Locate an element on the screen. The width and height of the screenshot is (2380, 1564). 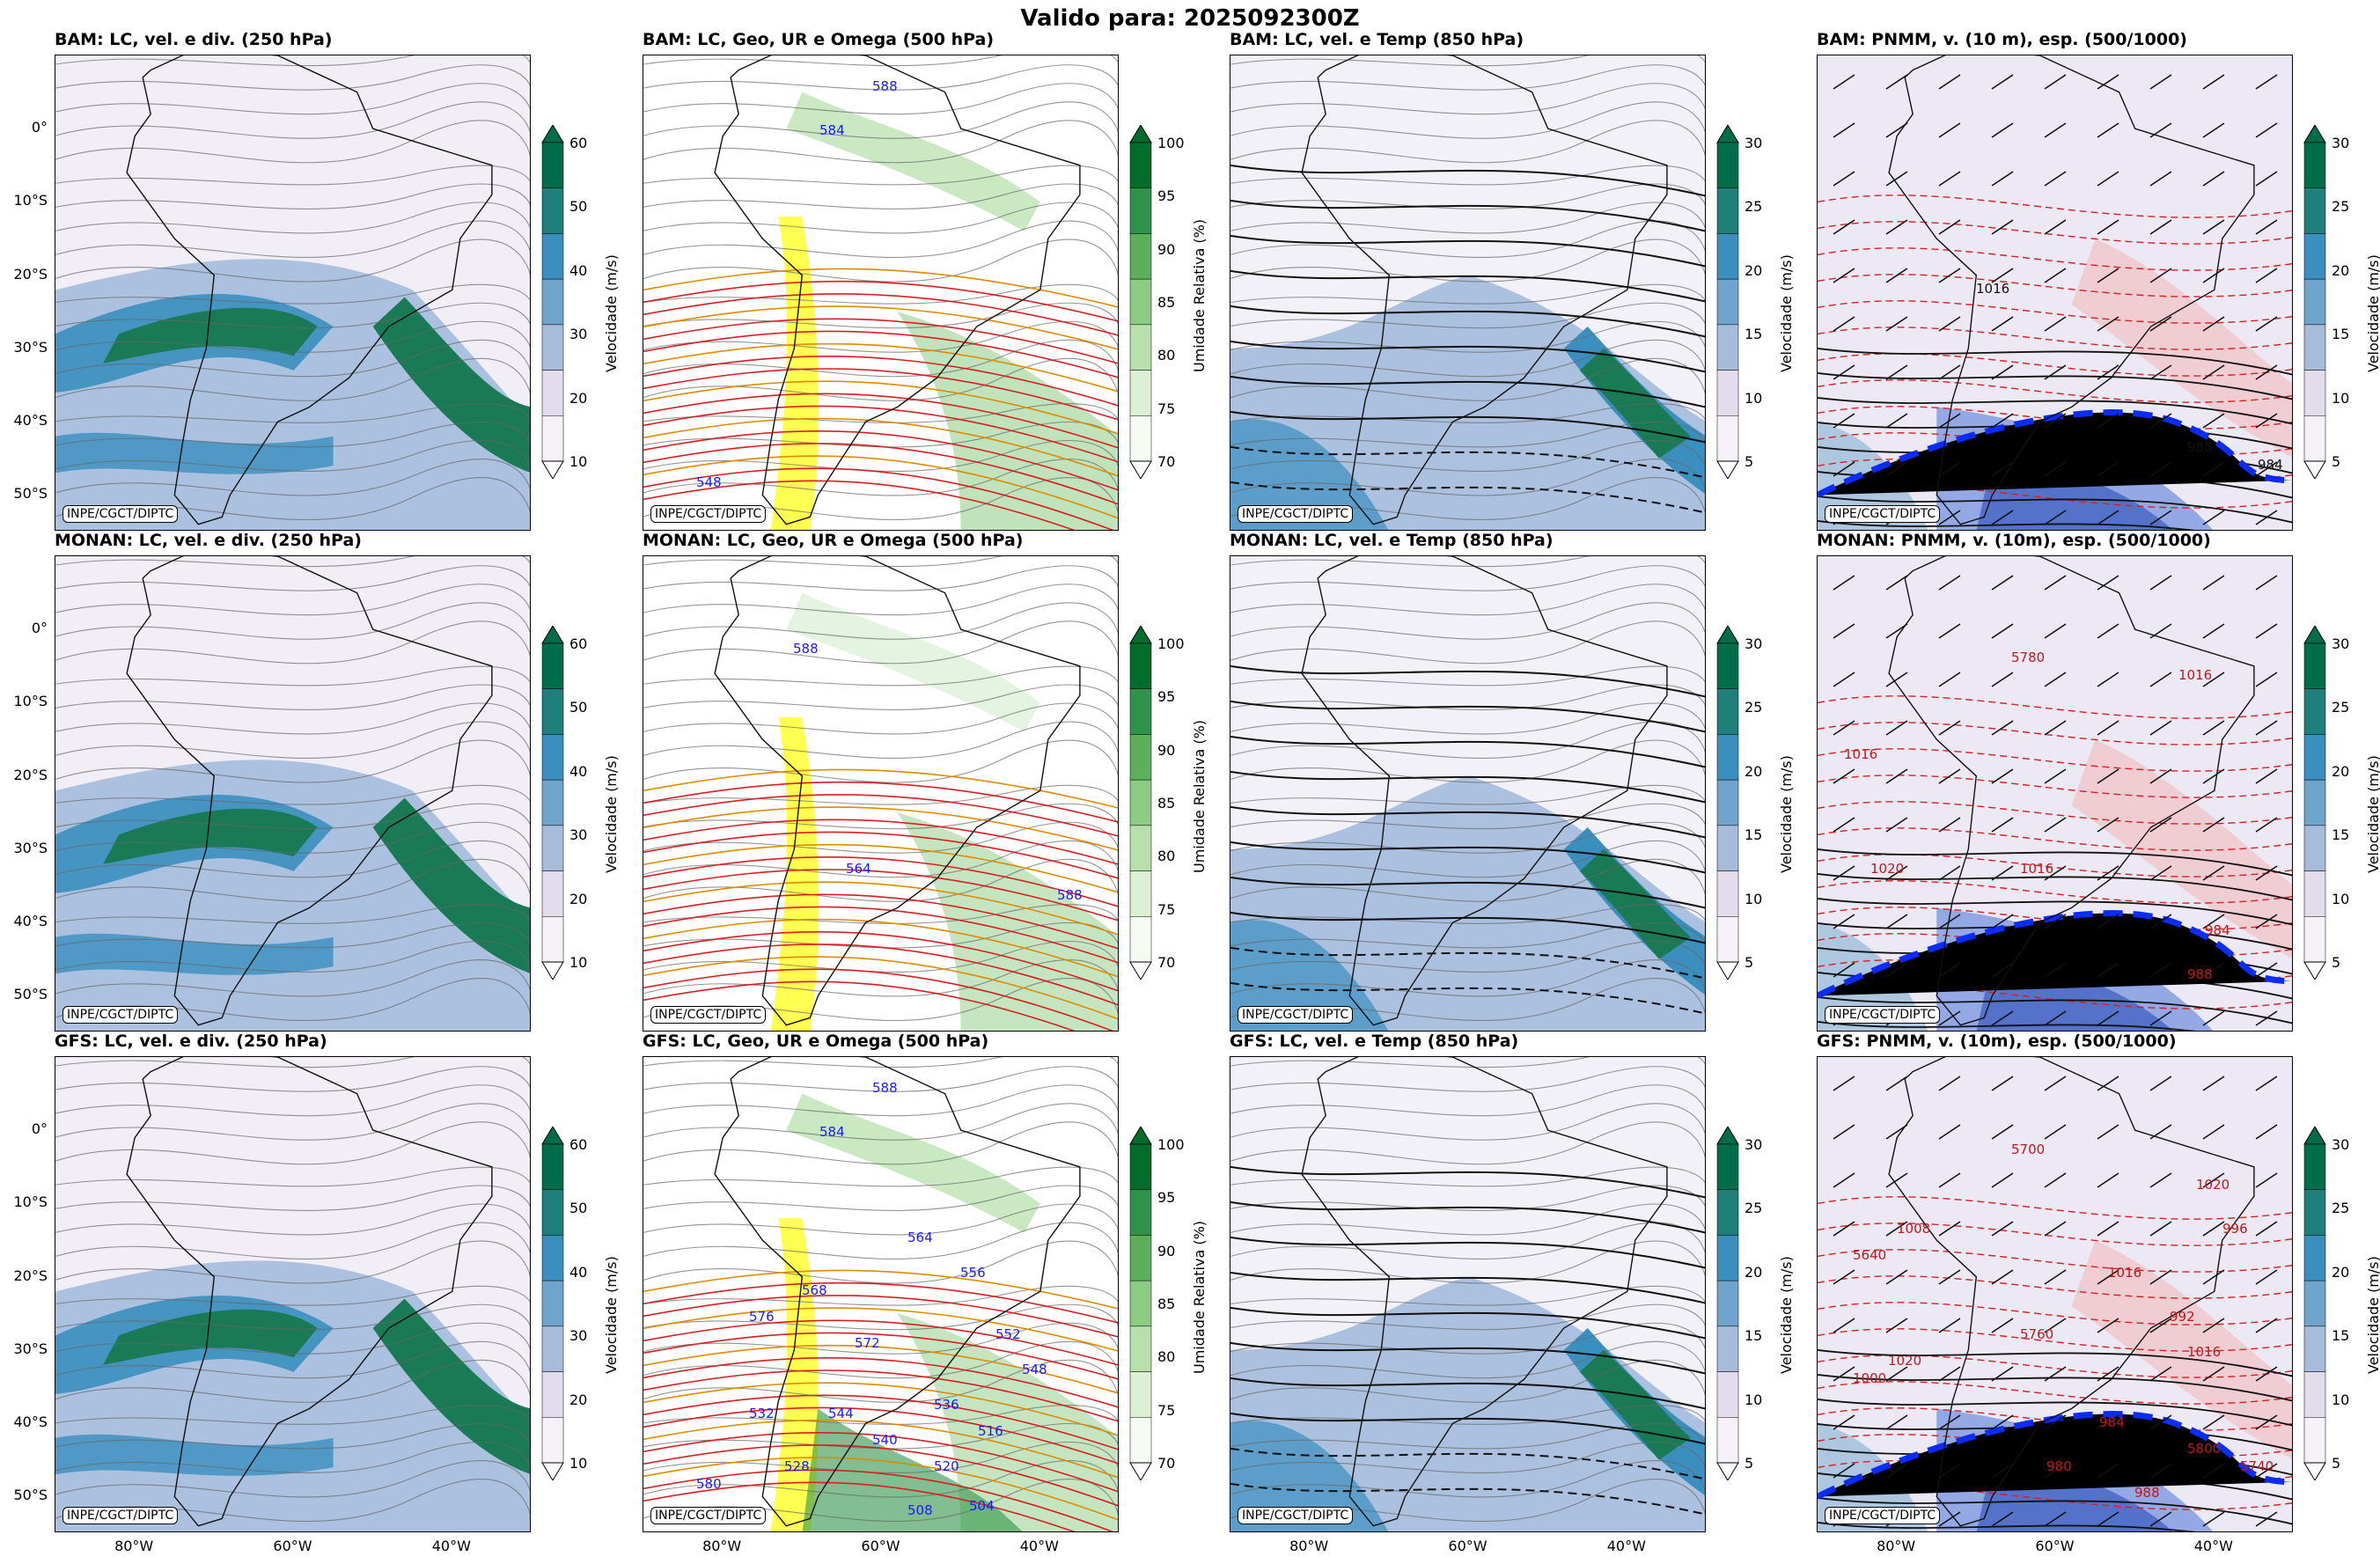
panel-title: BAM: LC, Geo, UR e Omega (500 hPa) is located at coordinates (819, 39).